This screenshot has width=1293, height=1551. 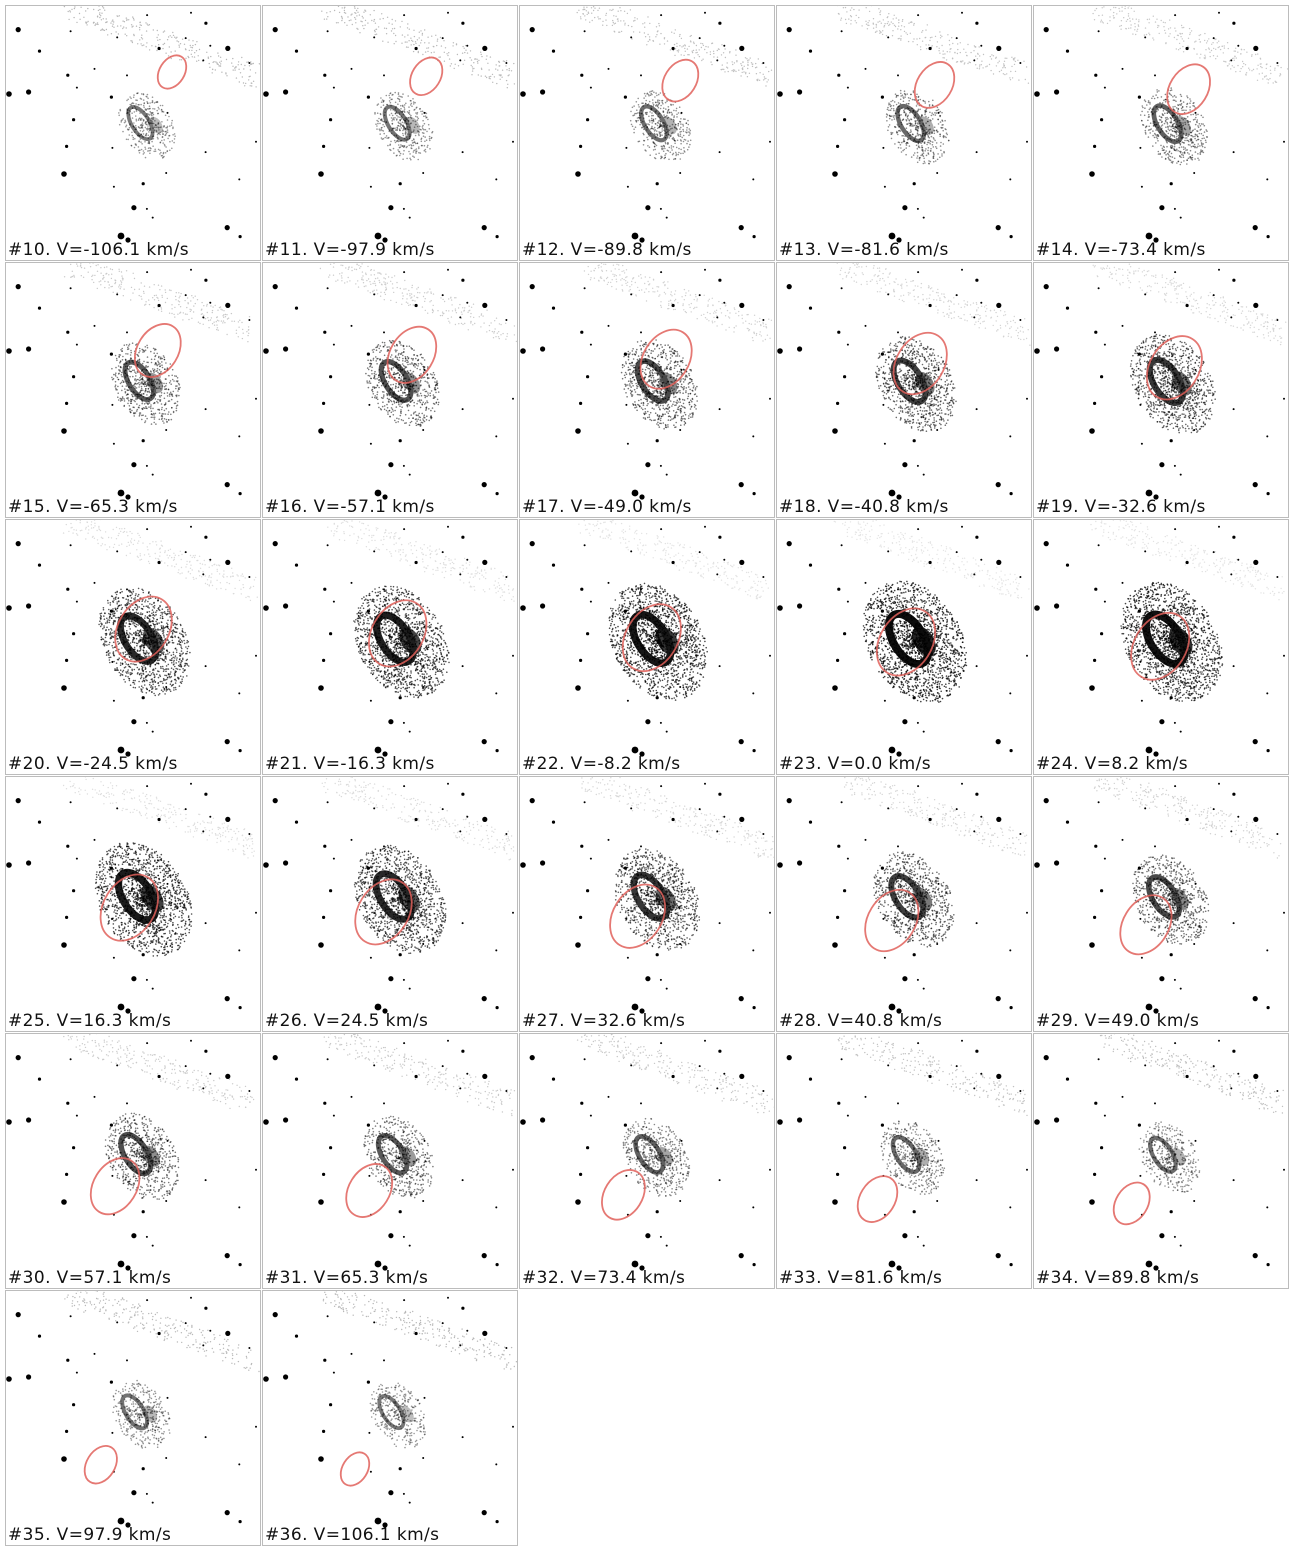 What do you see at coordinates (603, 1278) in the screenshot?
I see `channel-label: #32. V=73.4 km/s` at bounding box center [603, 1278].